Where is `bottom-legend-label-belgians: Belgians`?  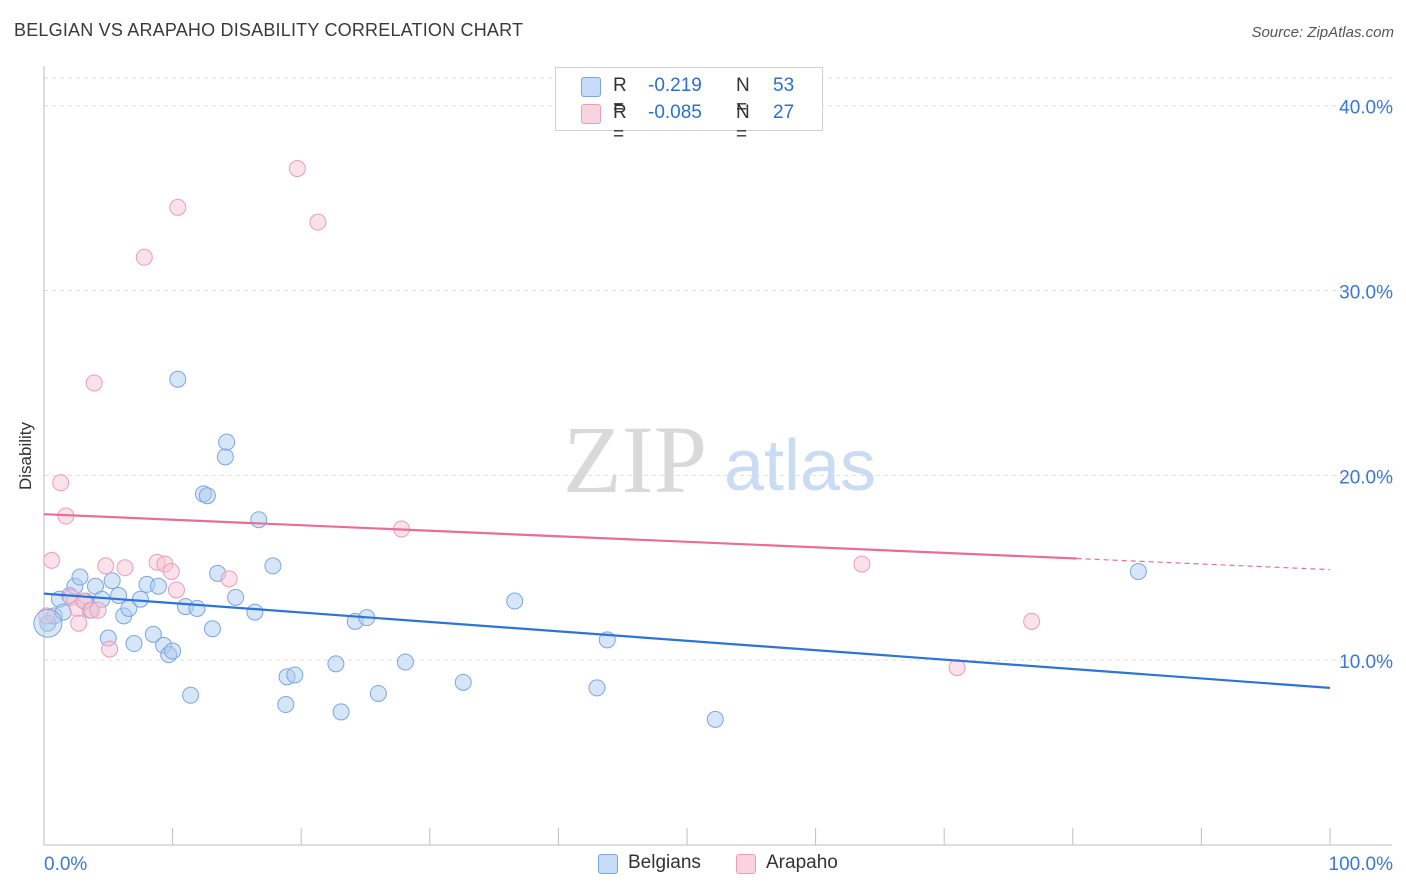 bottom-legend-label-belgians: Belgians is located at coordinates (664, 862).